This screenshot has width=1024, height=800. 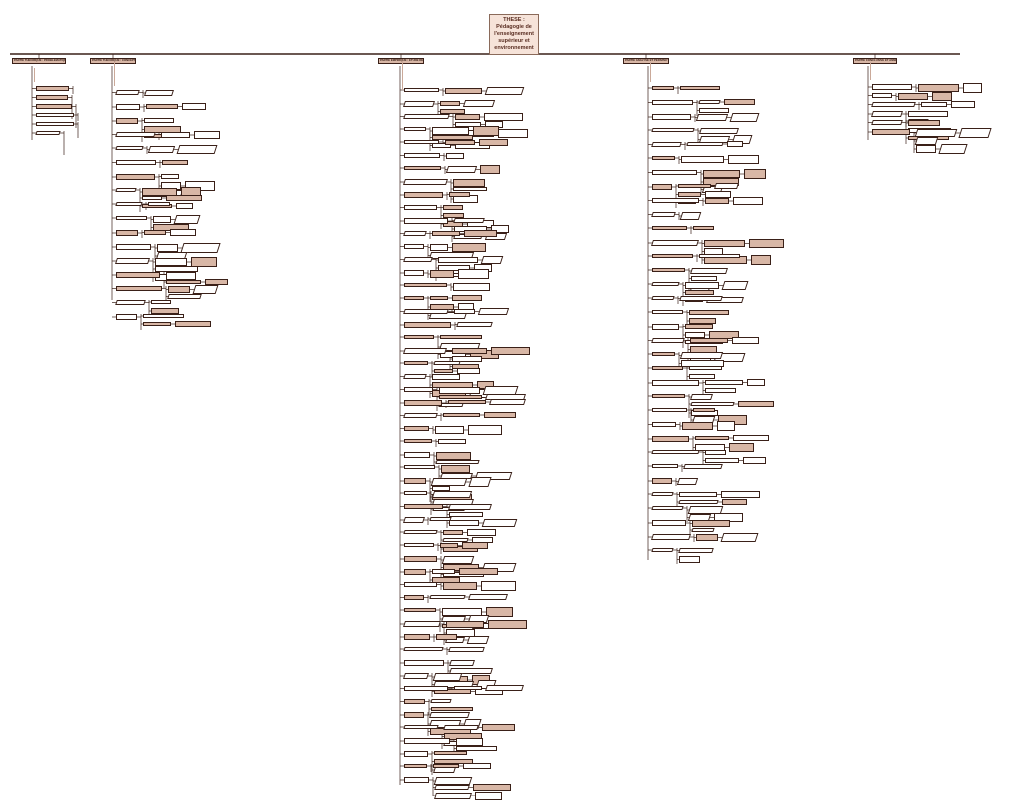 I want to click on branch-header-b2: PARTIE THEORIQUE : CONCEPTS MOBILISES, so click(x=113, y=61).